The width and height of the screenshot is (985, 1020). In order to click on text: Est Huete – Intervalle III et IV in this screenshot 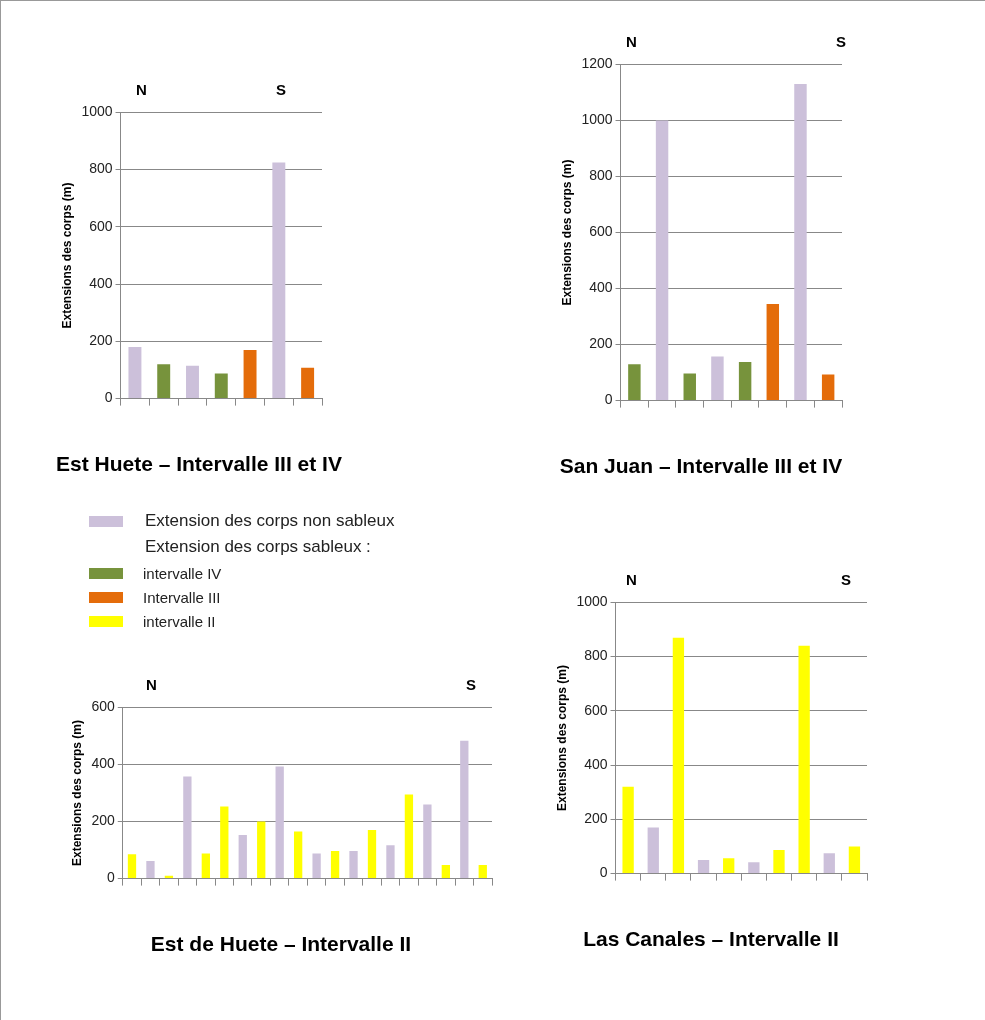, I will do `click(199, 464)`.